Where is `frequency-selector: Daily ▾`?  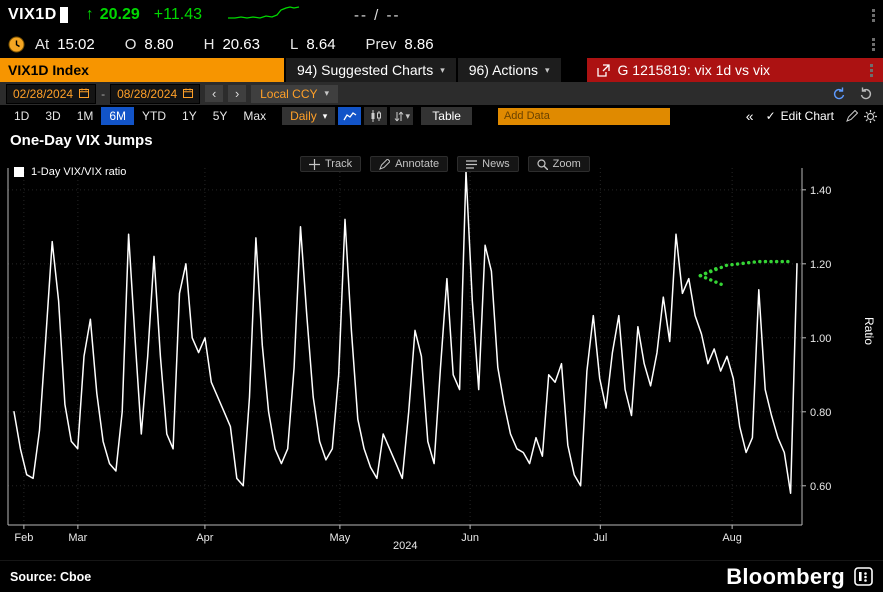 frequency-selector: Daily ▾ is located at coordinates (309, 116).